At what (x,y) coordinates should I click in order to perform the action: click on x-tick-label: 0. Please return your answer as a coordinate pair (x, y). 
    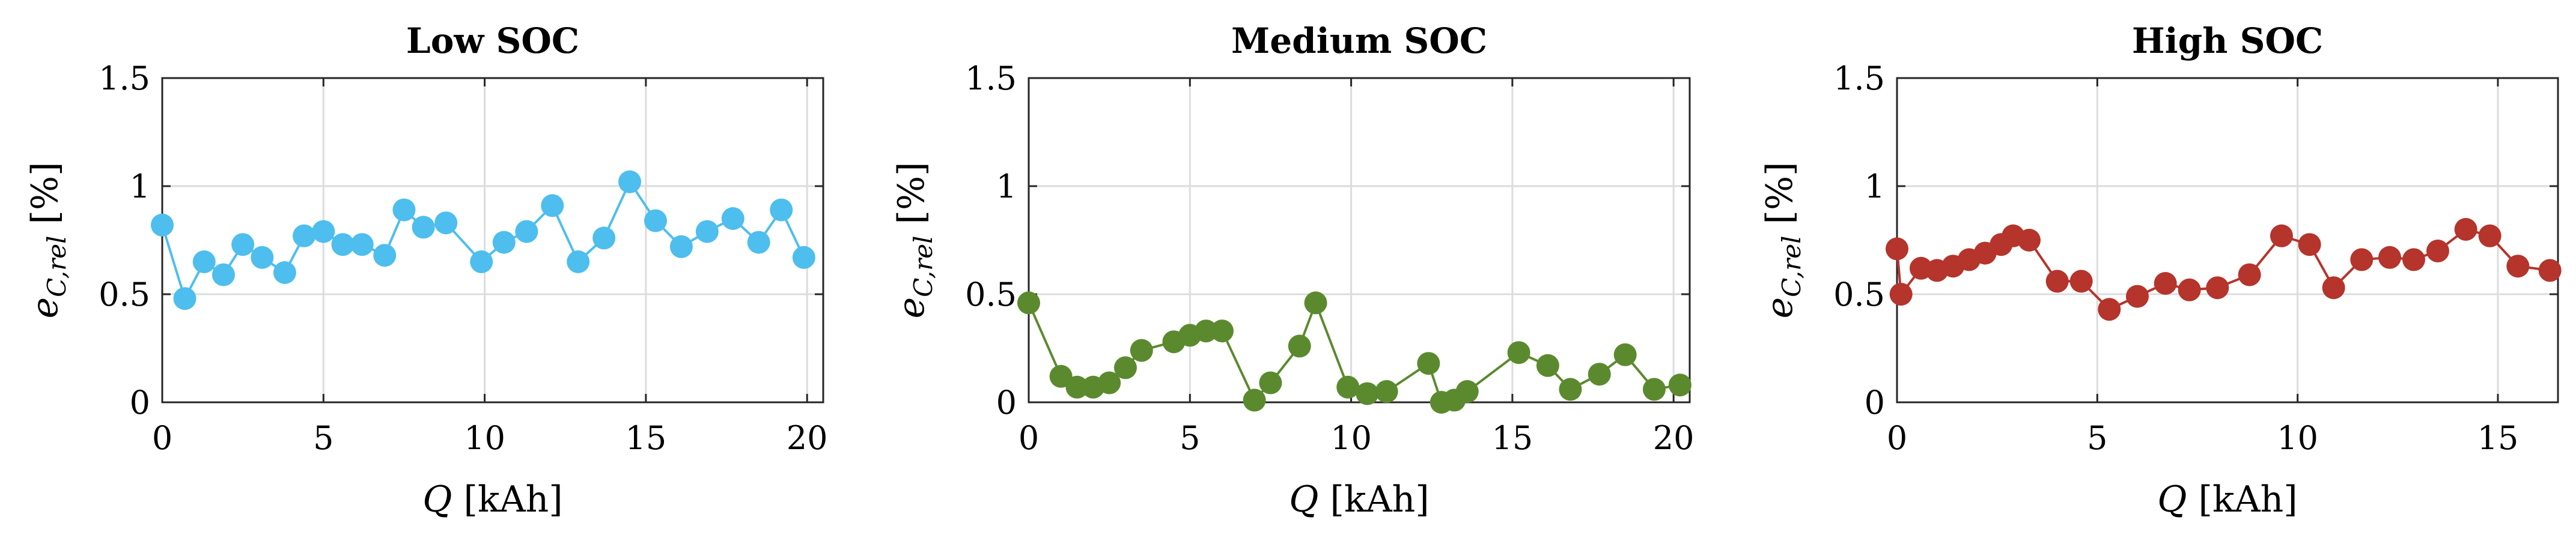
    Looking at the image, I should click on (162, 438).